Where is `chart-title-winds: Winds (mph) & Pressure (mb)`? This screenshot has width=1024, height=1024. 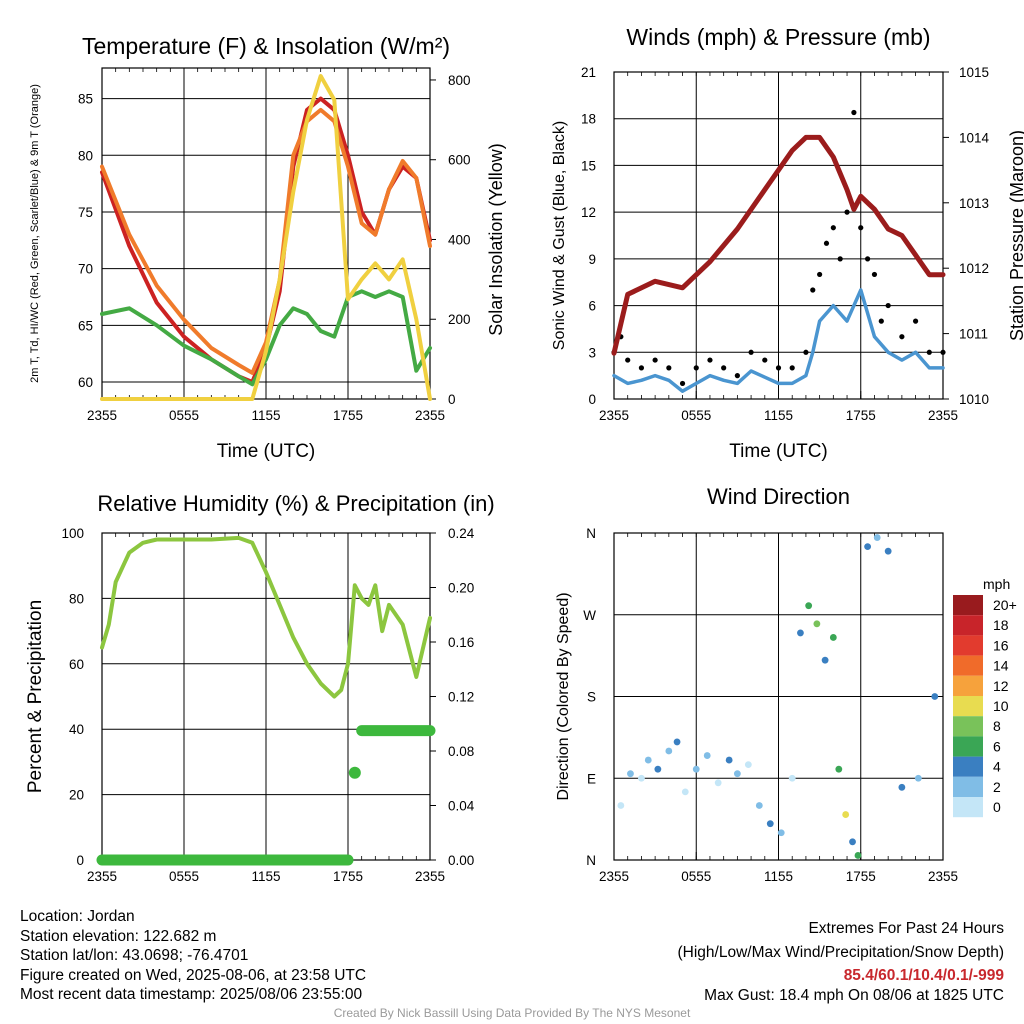
chart-title-winds: Winds (mph) & Pressure (mb) is located at coordinates (778, 37).